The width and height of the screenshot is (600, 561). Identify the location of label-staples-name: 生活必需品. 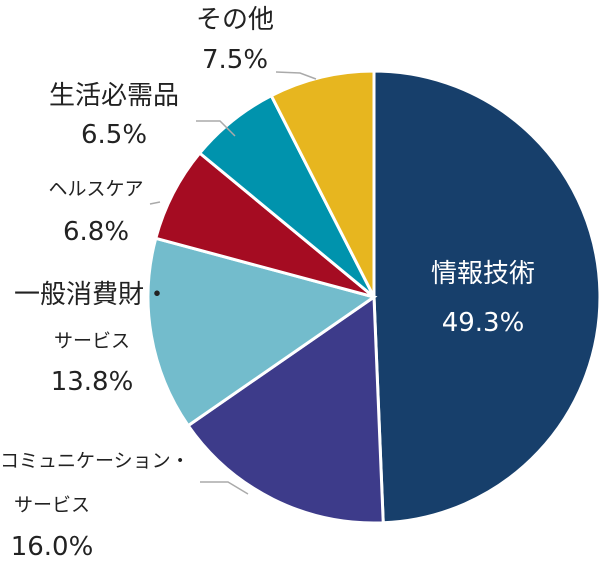
(114, 96).